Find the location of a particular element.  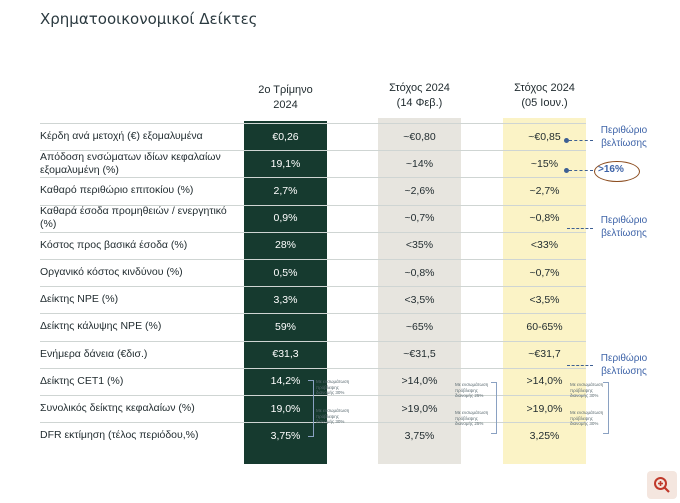

note-jun: Με ενσωμάτωση πρόβλεψης διανομής 30% is located at coordinates (592, 390).